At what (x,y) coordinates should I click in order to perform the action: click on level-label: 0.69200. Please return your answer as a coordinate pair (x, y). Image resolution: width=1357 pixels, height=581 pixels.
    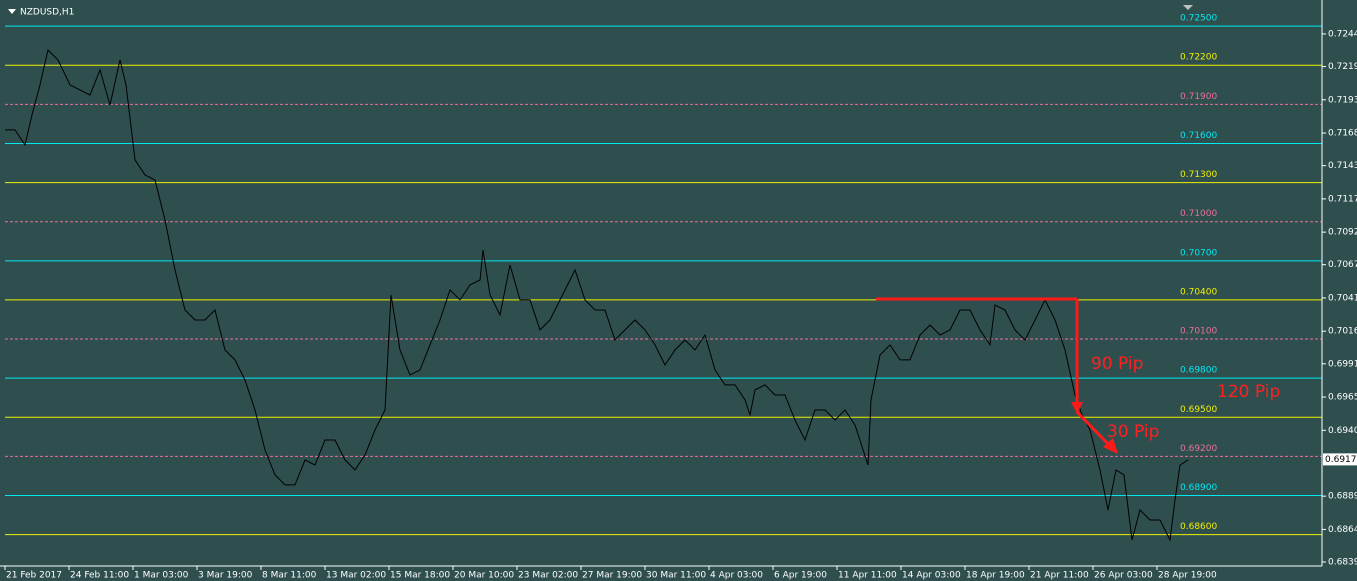
    Looking at the image, I should click on (1198, 449).